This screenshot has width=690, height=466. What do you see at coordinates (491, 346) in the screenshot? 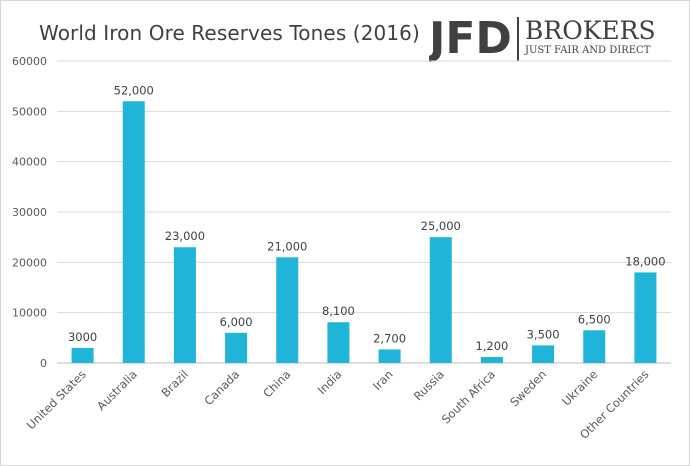
I see `data-label: 1,200` at bounding box center [491, 346].